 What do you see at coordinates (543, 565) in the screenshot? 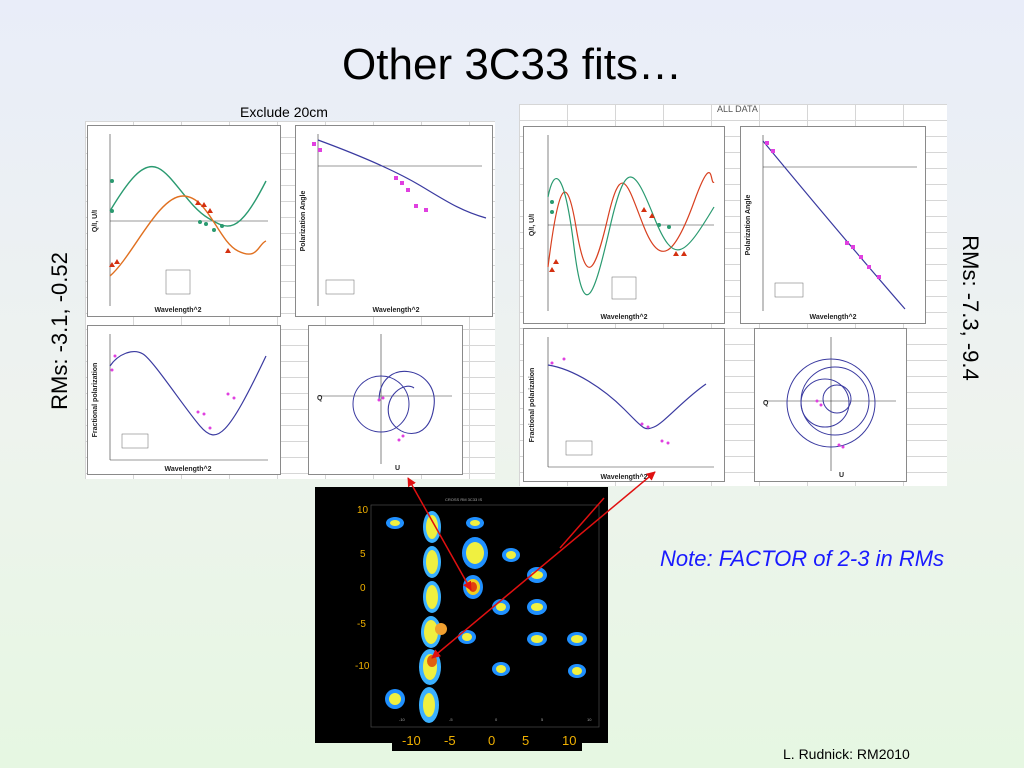
I see `arrow-right-to-map` at bounding box center [543, 565].